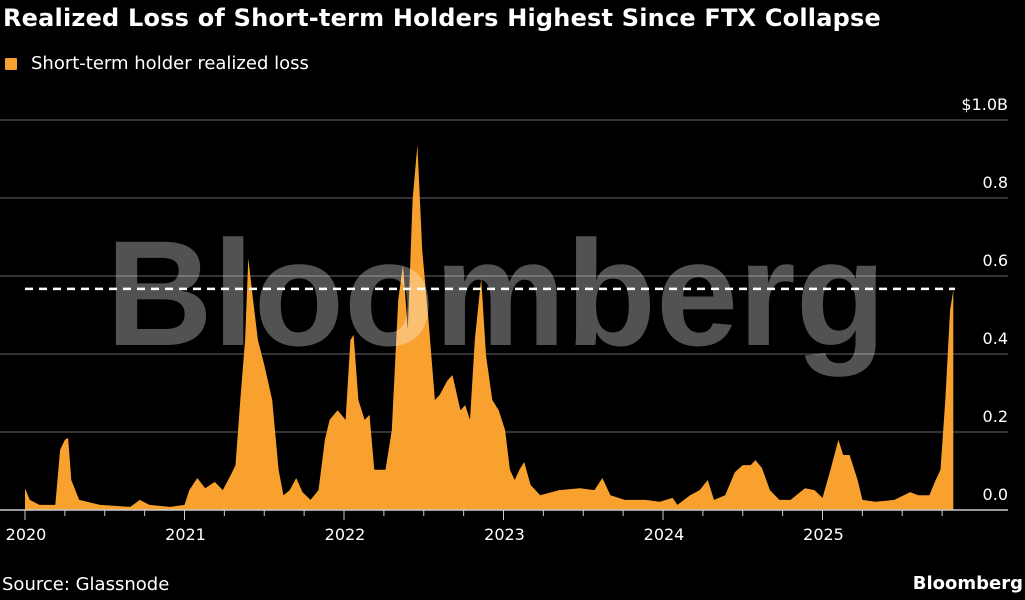  I want to click on legend-label: Short-term holder realized loss, so click(170, 63).